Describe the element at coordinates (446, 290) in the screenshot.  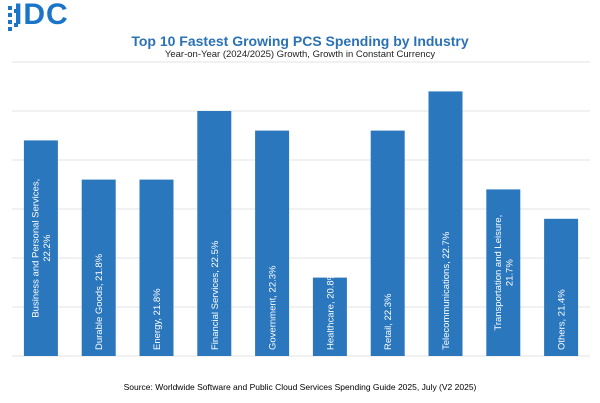
I see `bar-label: Telecommunications, 22.7%` at that location.